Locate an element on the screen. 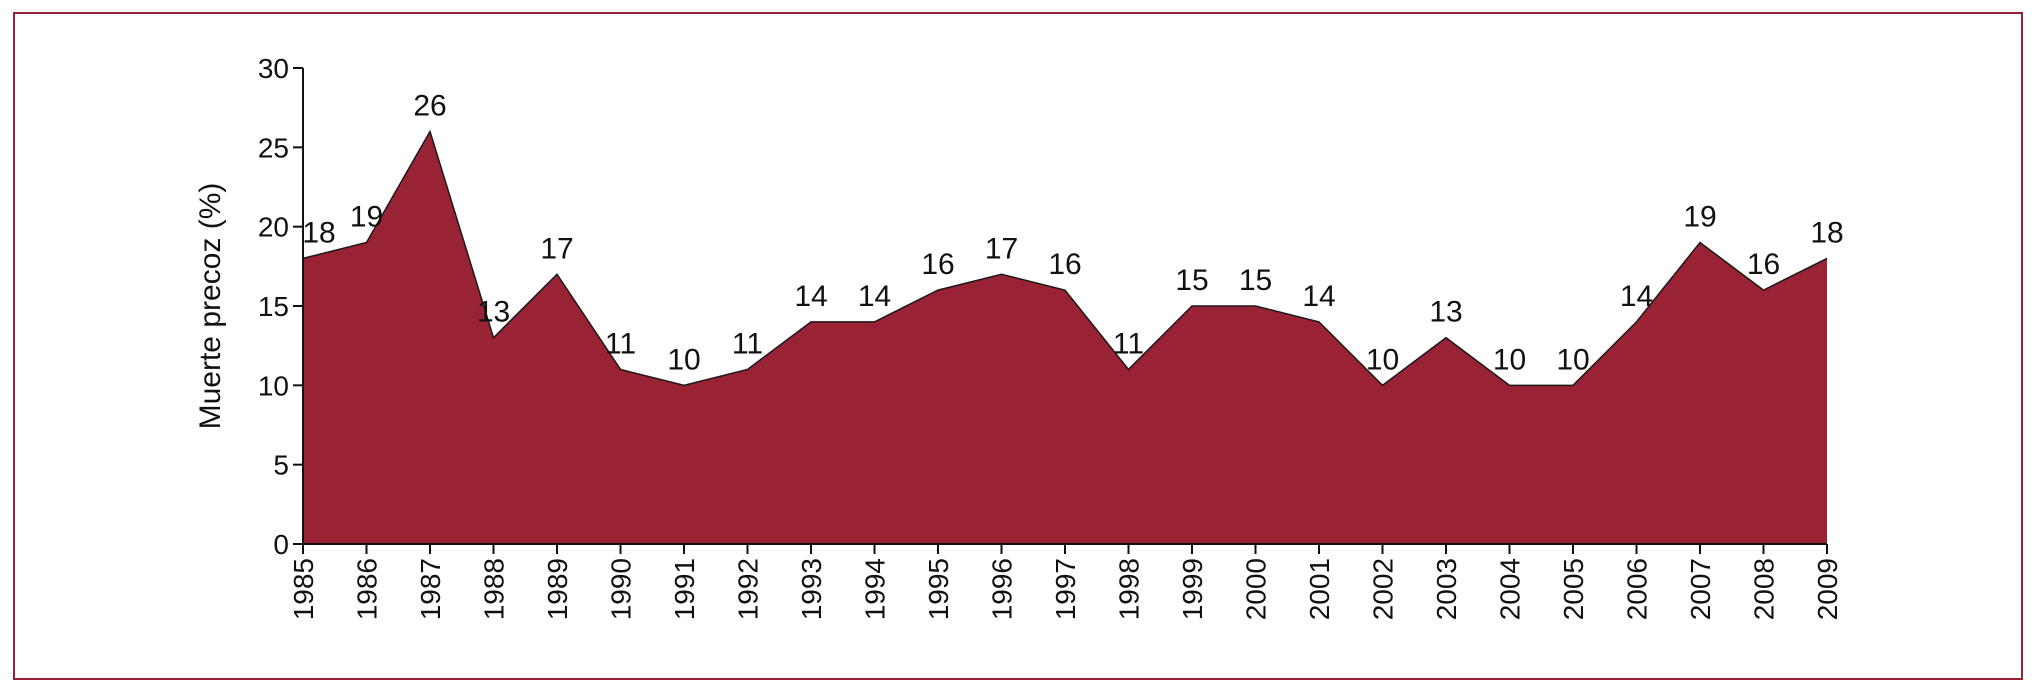 The image size is (2037, 687). x-tick-label: 2009 is located at coordinates (1827, 589).